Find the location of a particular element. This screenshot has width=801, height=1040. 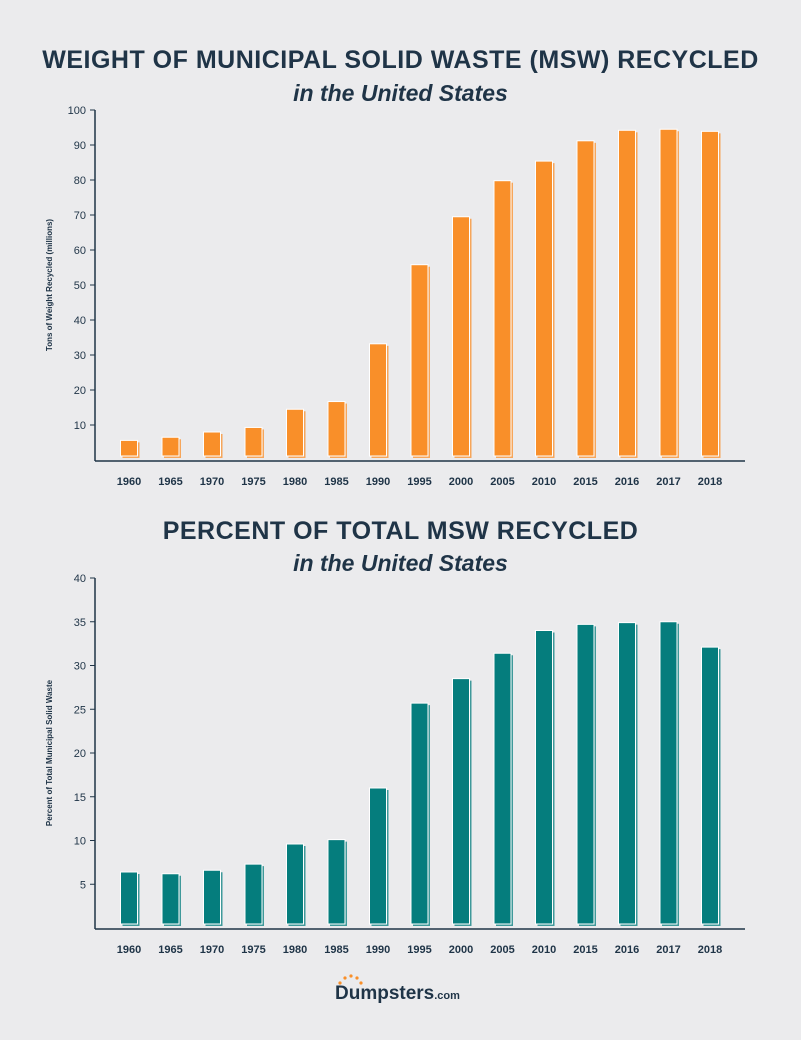

chart2-bar-1980 is located at coordinates (295, 884).